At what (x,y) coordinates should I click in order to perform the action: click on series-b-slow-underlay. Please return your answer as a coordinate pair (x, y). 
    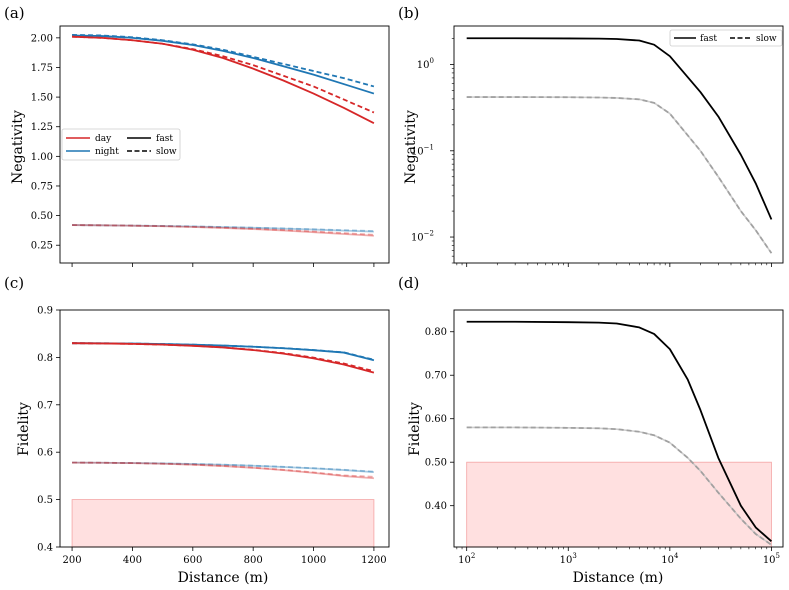
    Looking at the image, I should click on (619, 175).